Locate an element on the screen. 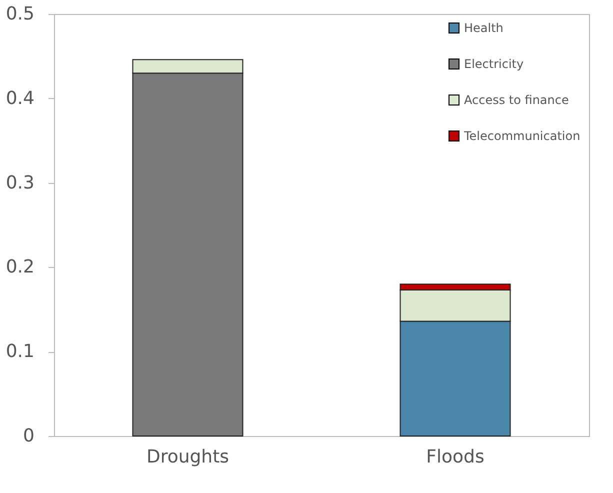 The height and width of the screenshot is (493, 613). x-tick-label: Droughts is located at coordinates (188, 457).